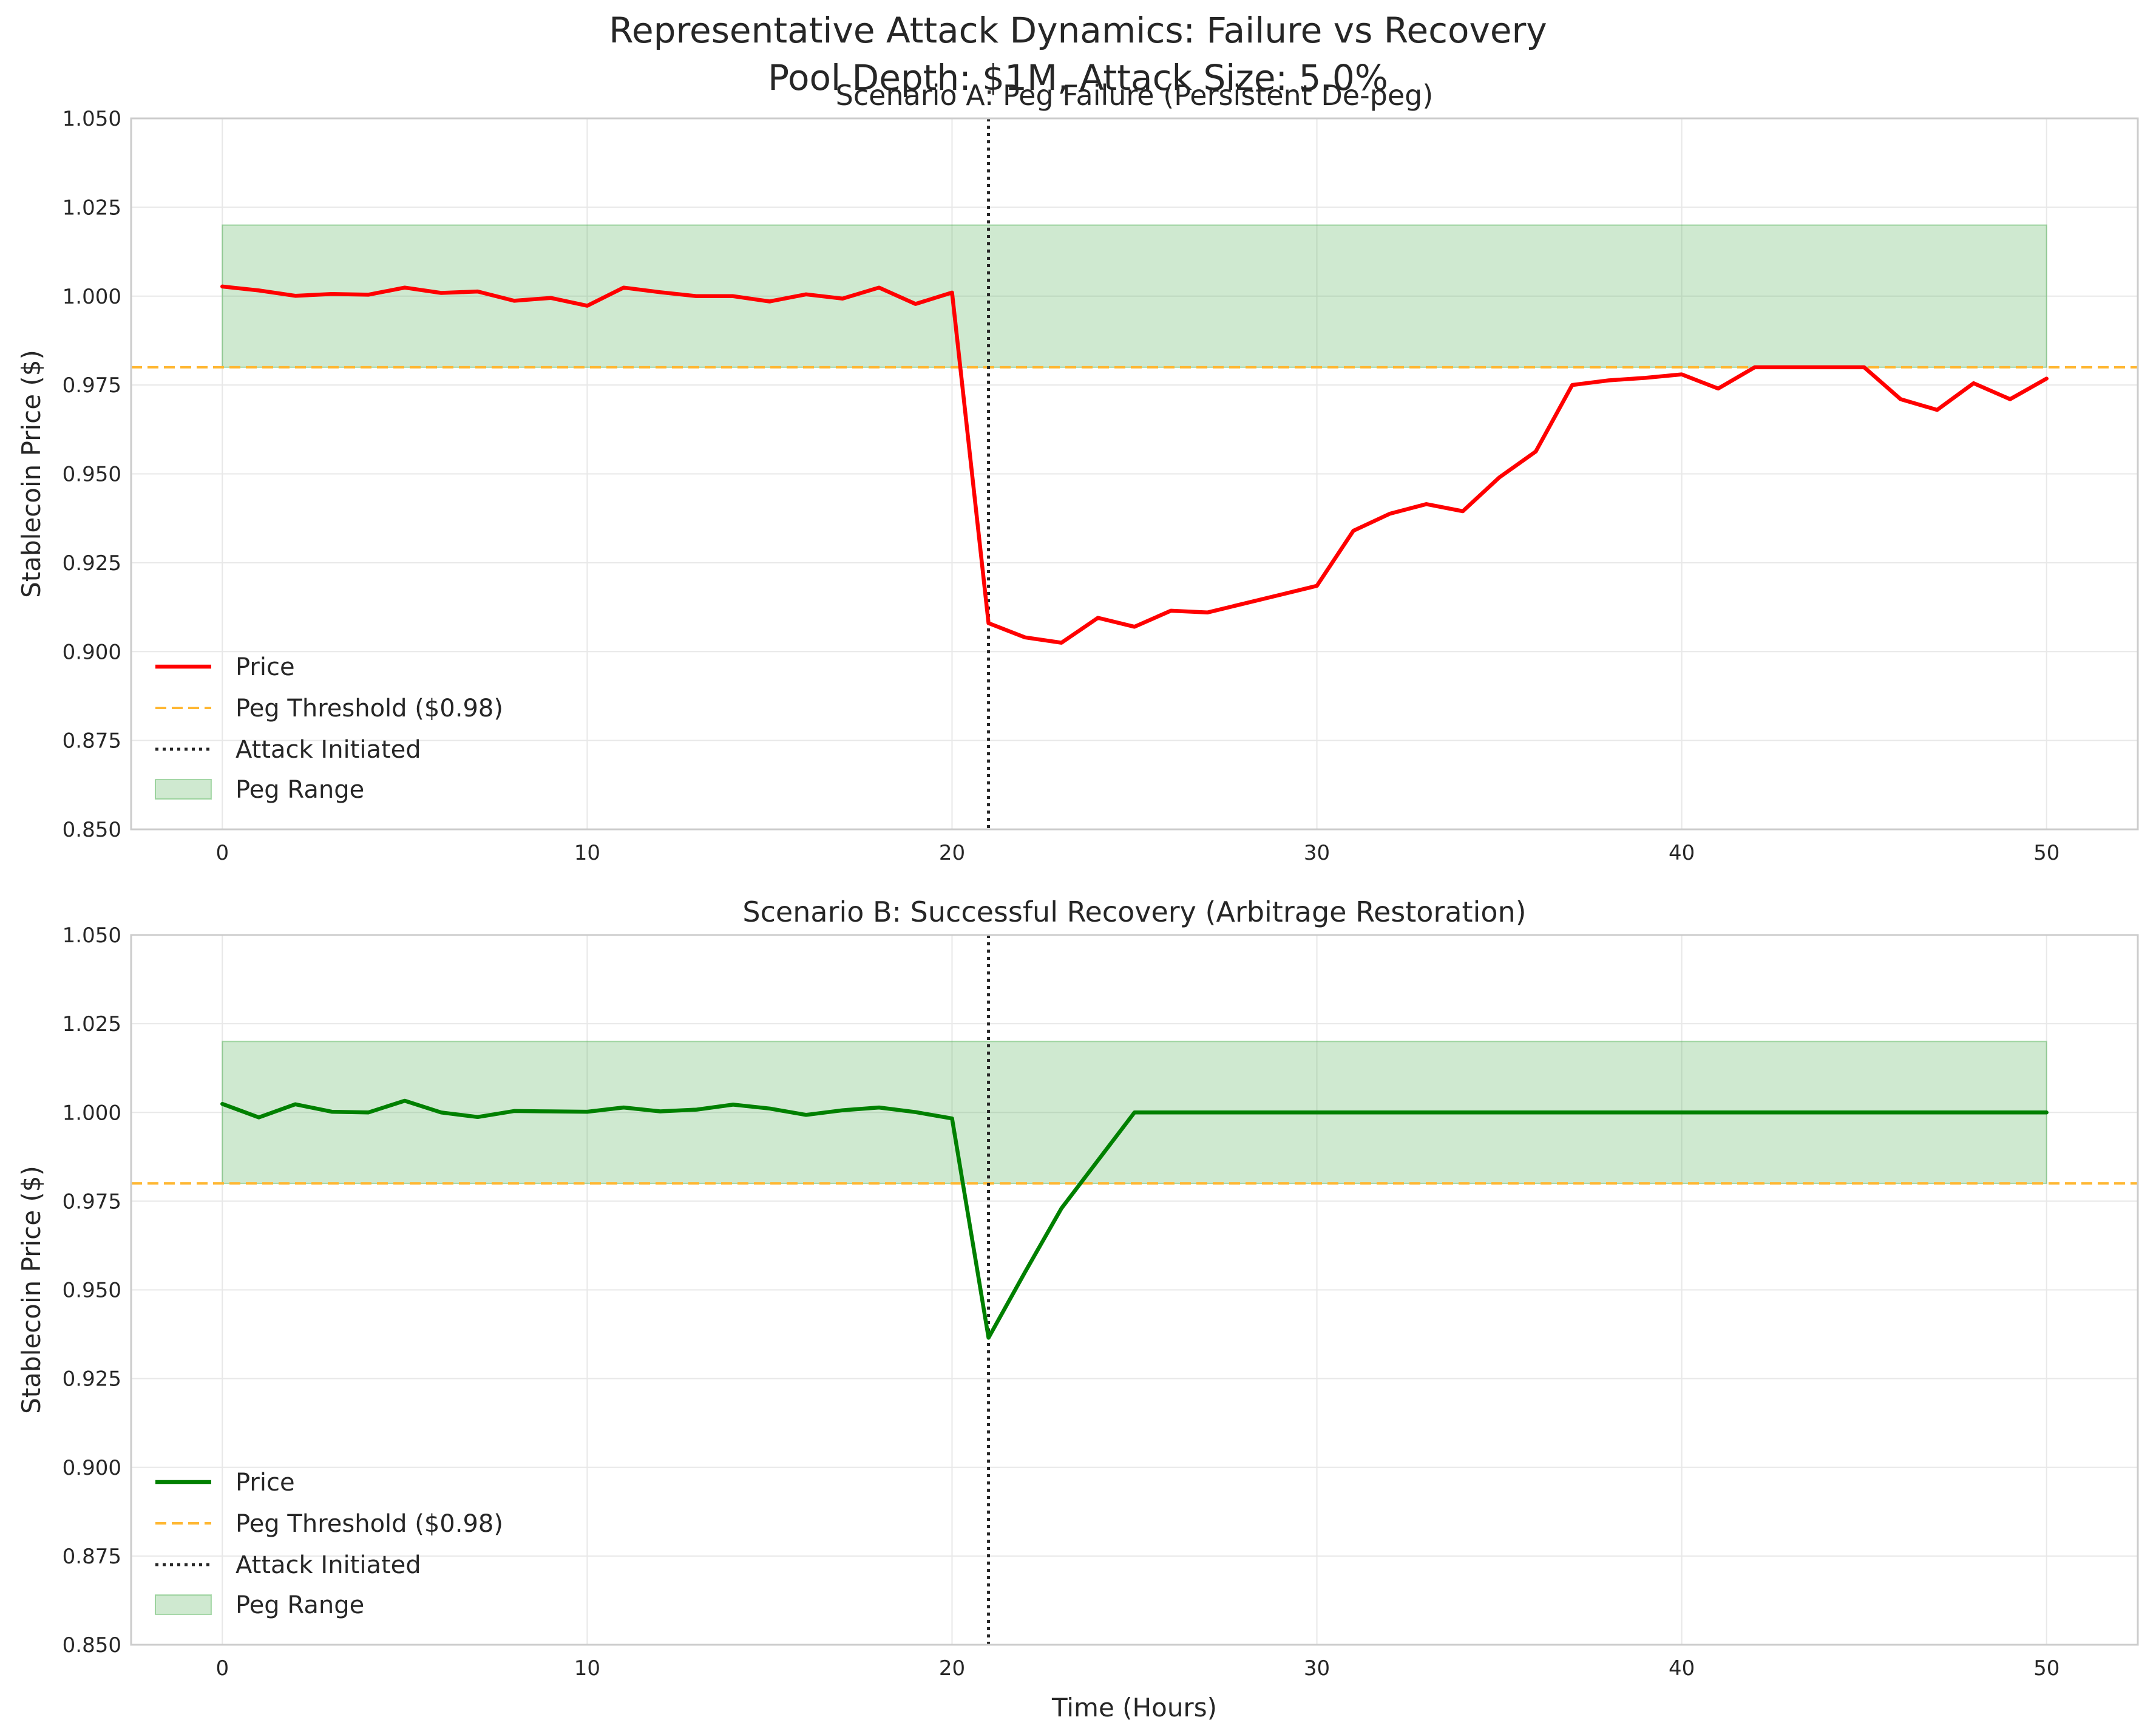 The image size is (2156, 1734). Describe the element at coordinates (1078, 77) in the screenshot. I see `suptitle-line2: Pool Depth: $1M, Attack Size: 5.0%` at that location.